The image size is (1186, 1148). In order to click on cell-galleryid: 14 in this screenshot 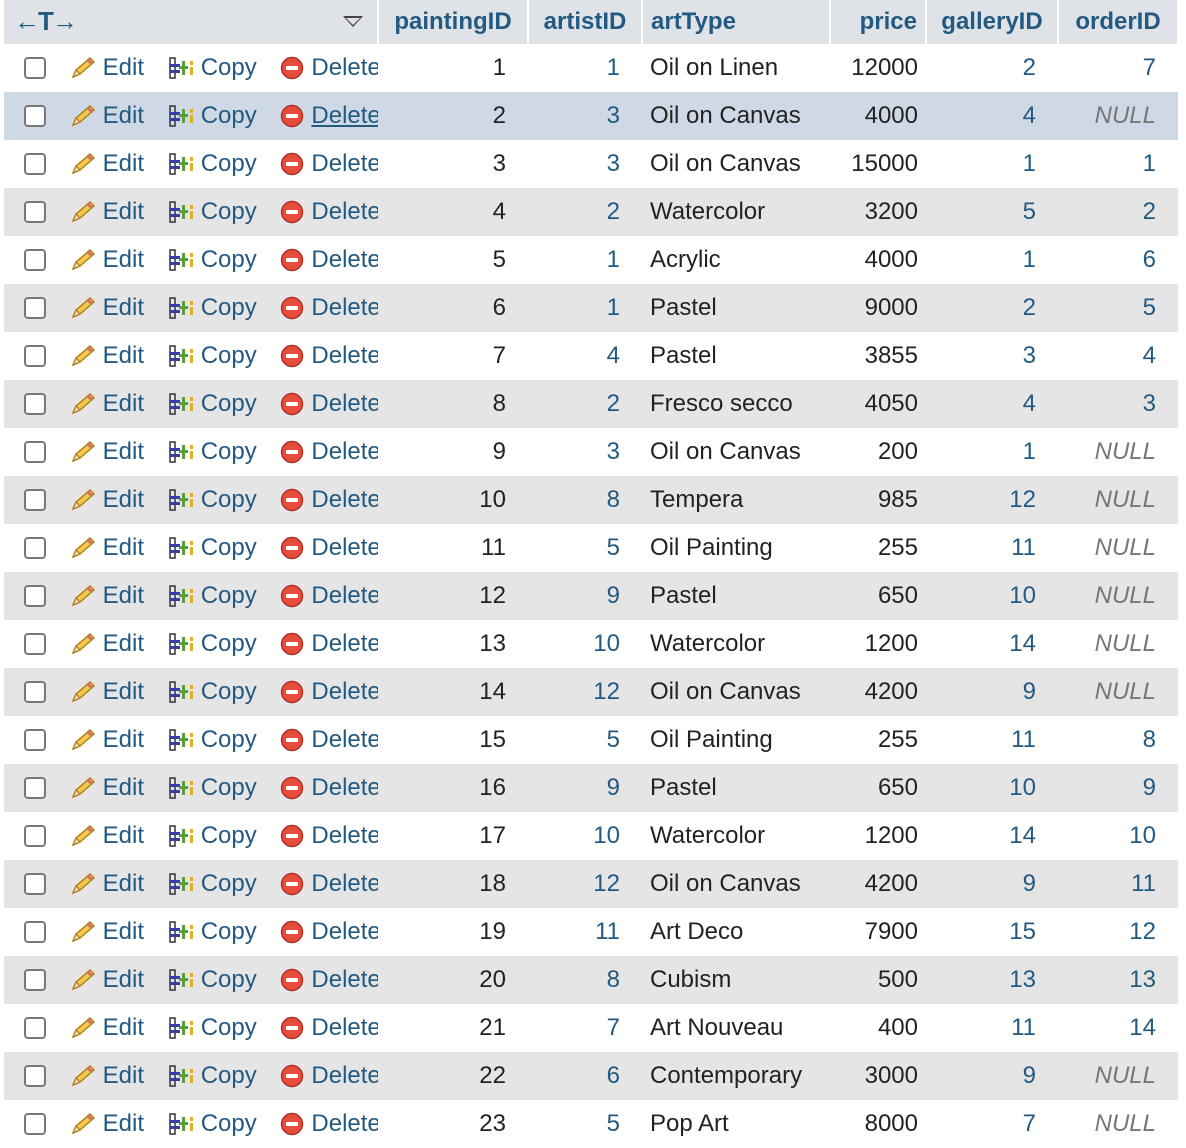, I will do `click(1022, 835)`.